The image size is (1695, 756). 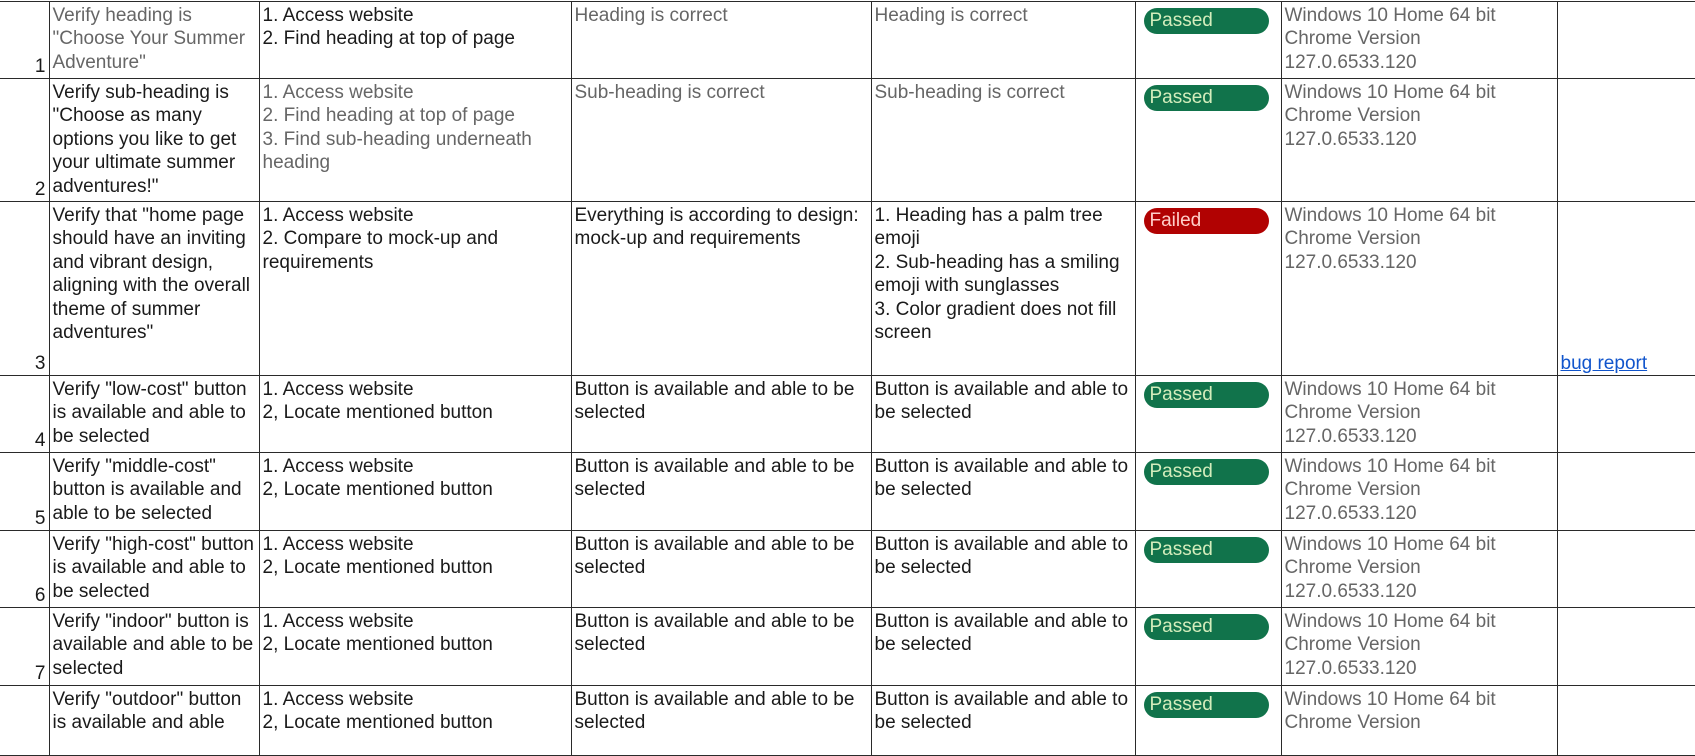 I want to click on status-badge: Failed, so click(x=1206, y=221).